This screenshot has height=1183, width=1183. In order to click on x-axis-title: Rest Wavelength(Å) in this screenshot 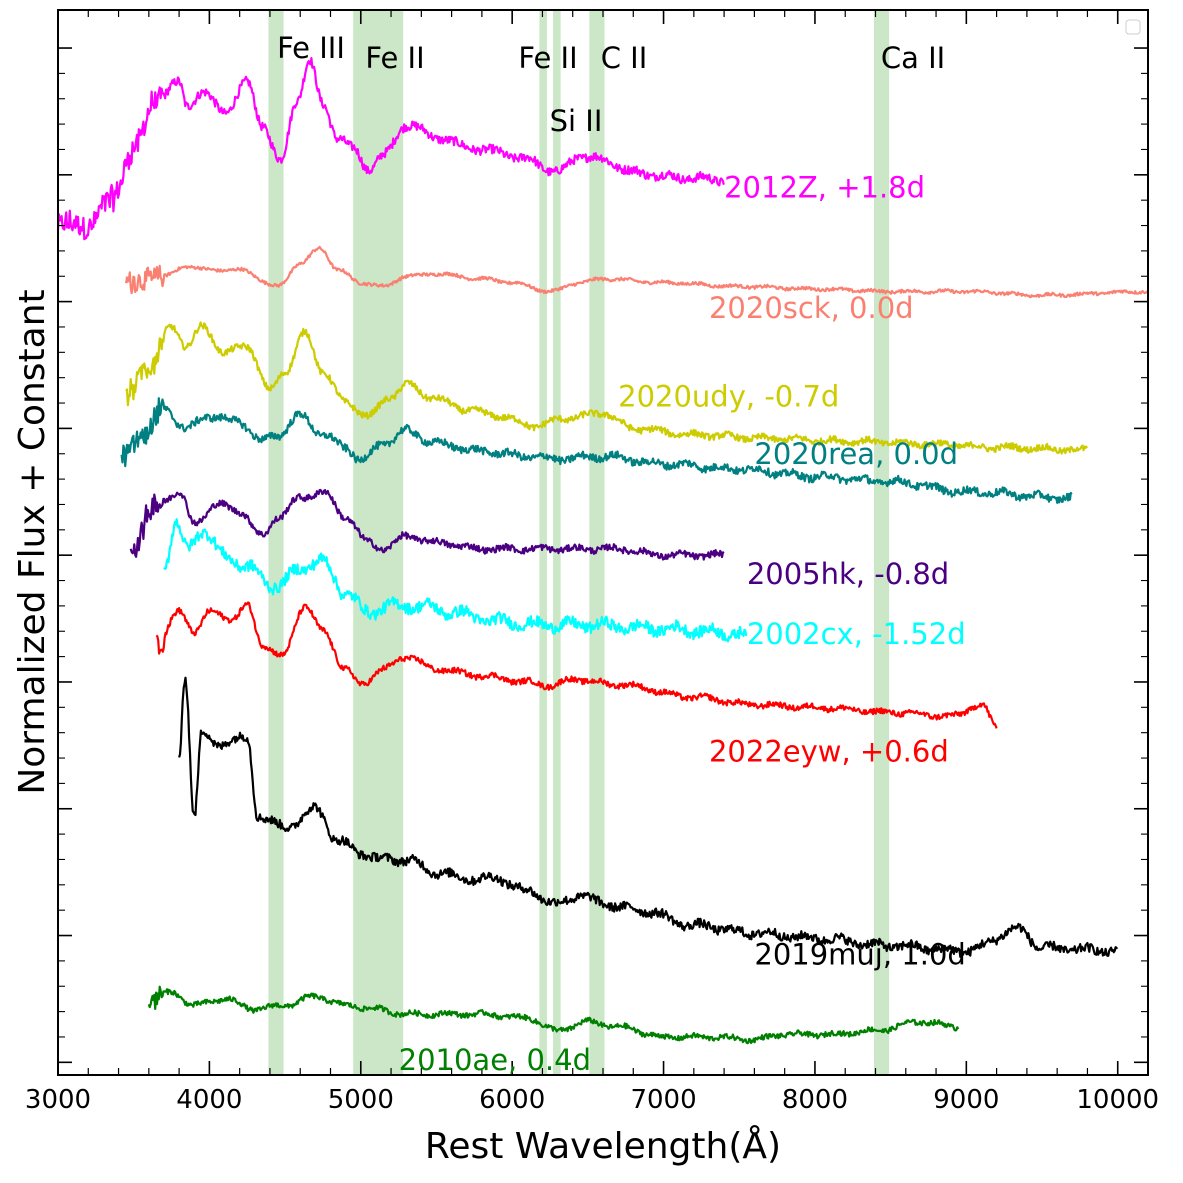, I will do `click(603, 1145)`.